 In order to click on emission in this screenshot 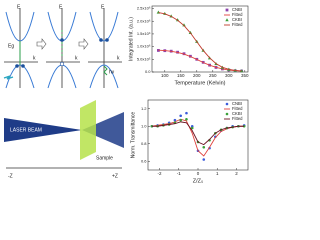, I will do `click(105, 70)`.